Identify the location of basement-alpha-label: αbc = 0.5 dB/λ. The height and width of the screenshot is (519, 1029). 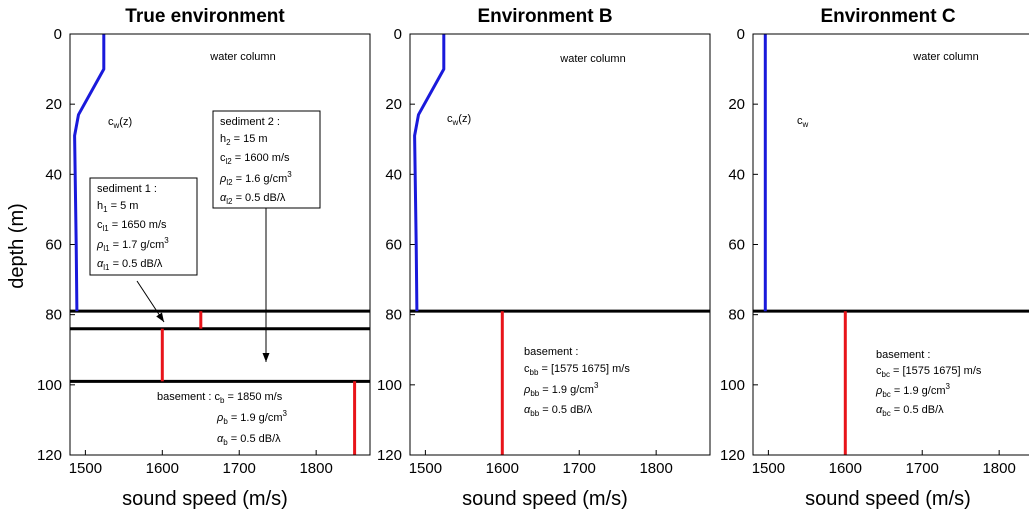
(910, 411).